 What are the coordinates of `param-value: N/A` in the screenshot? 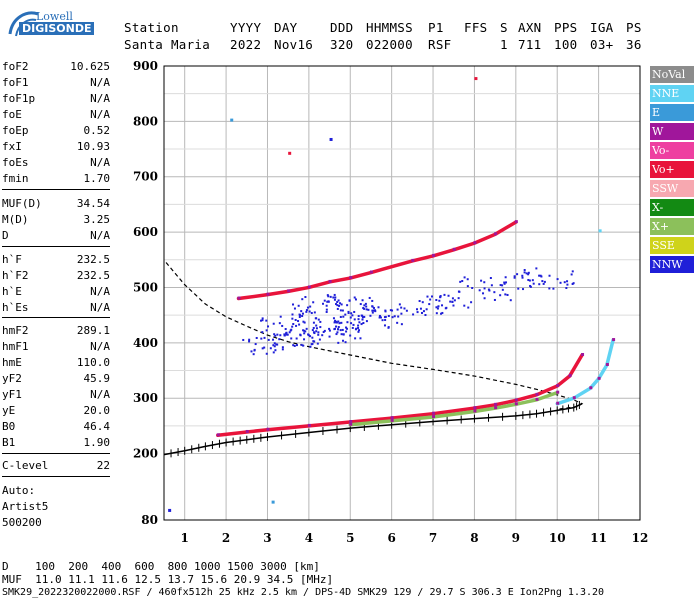 It's located at (100, 394).